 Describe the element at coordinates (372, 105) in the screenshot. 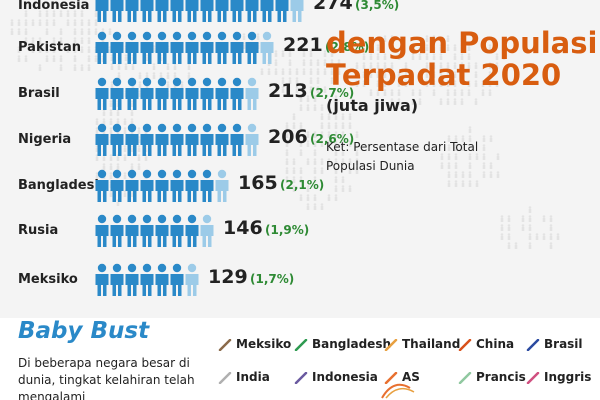

I see `unit-label: (juta jiwa)` at that location.